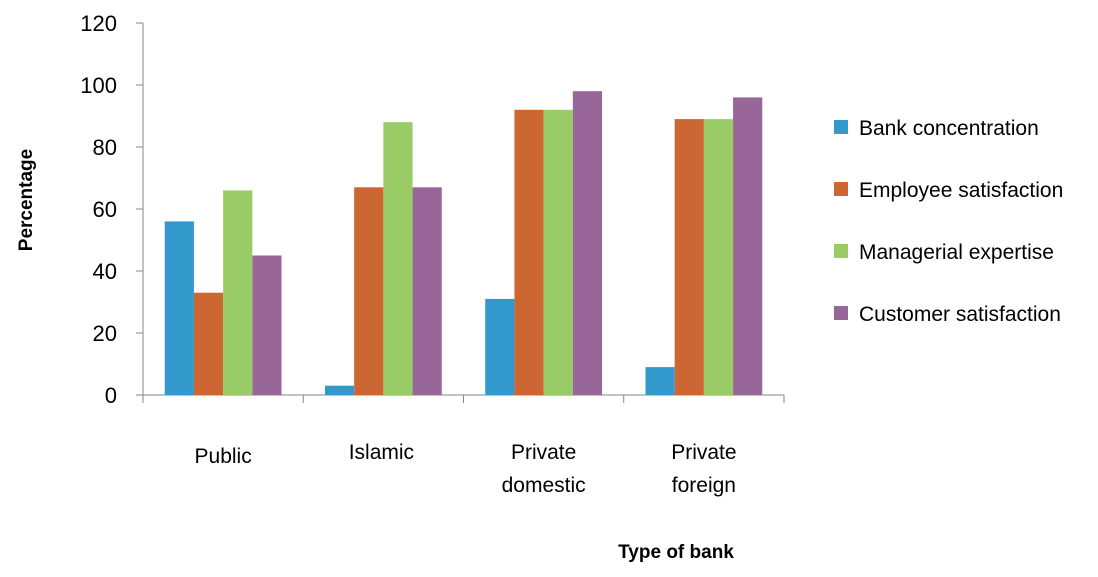 The height and width of the screenshot is (577, 1098). Describe the element at coordinates (381, 452) in the screenshot. I see `x-category-label: Islamic` at that location.